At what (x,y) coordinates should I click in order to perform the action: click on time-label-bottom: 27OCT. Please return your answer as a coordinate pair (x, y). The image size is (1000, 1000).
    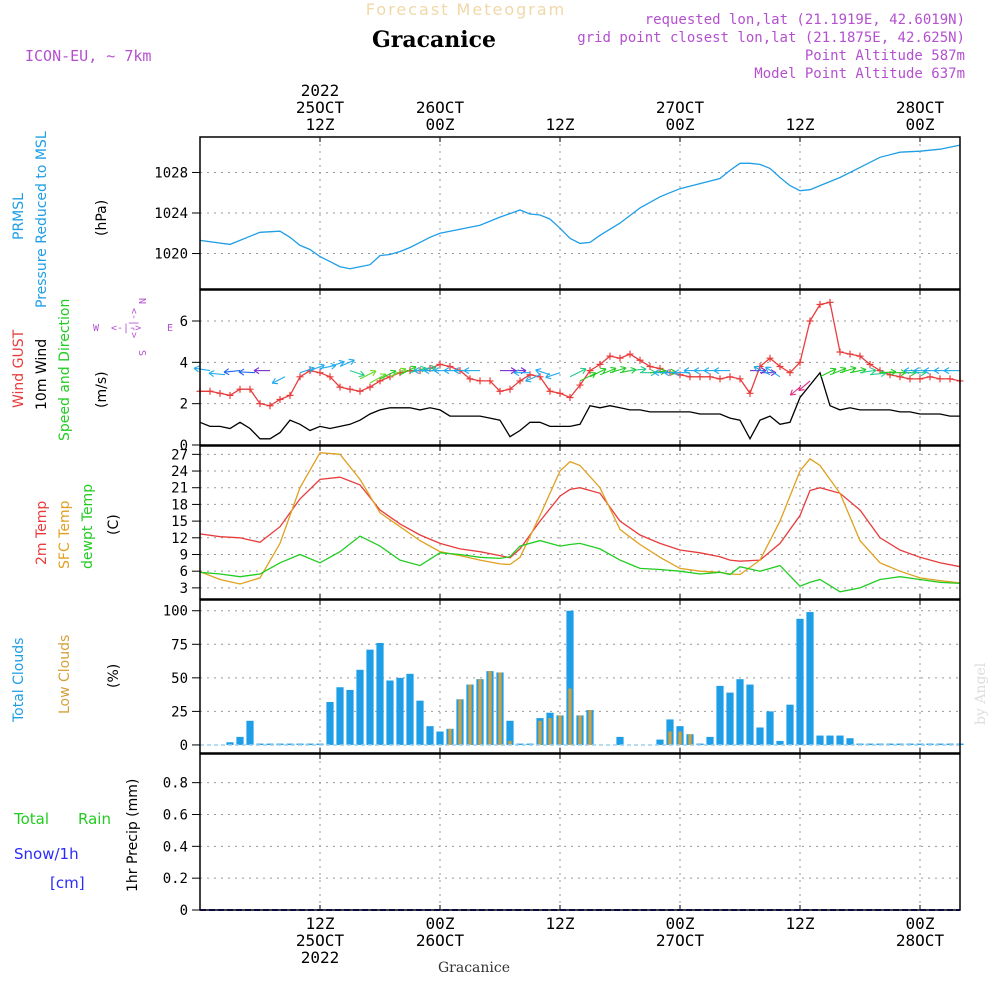
    Looking at the image, I should click on (680, 940).